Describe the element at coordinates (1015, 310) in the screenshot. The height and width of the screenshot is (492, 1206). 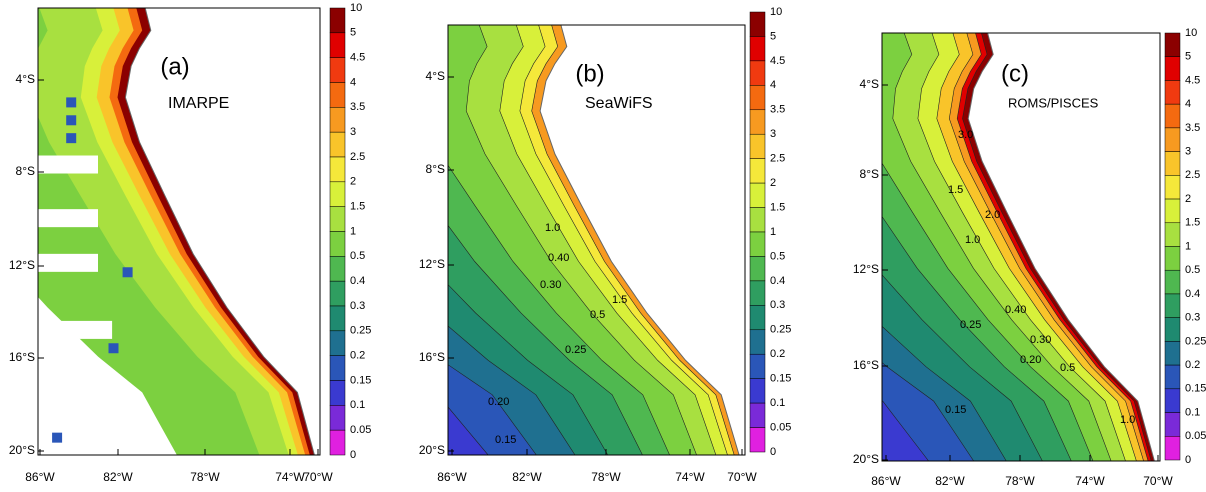
I see `contour-label: 0.40` at that location.